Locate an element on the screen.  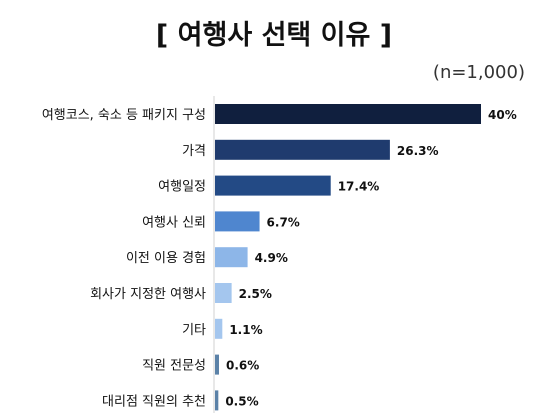
chart-title: [ 여행사 선택 이유 ] is located at coordinates (274, 35).